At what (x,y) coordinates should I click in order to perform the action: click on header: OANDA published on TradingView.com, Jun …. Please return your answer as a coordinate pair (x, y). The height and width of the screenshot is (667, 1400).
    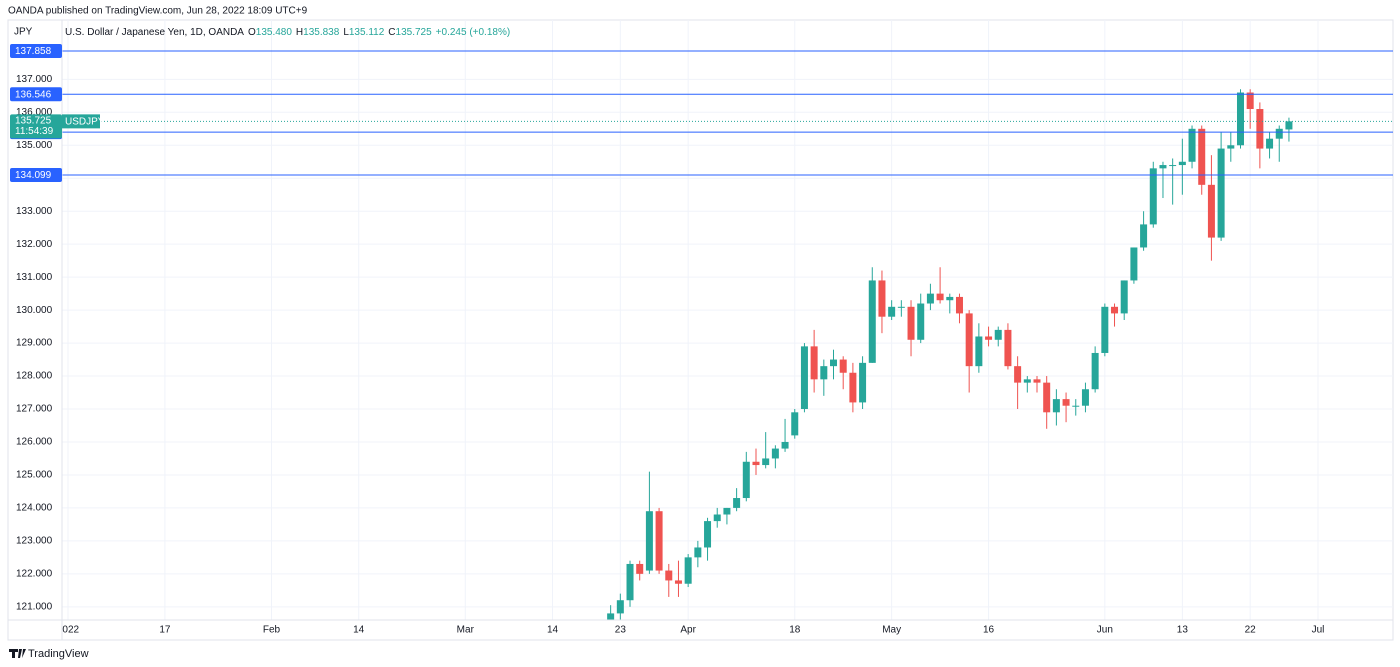
    Looking at the image, I should click on (158, 11).